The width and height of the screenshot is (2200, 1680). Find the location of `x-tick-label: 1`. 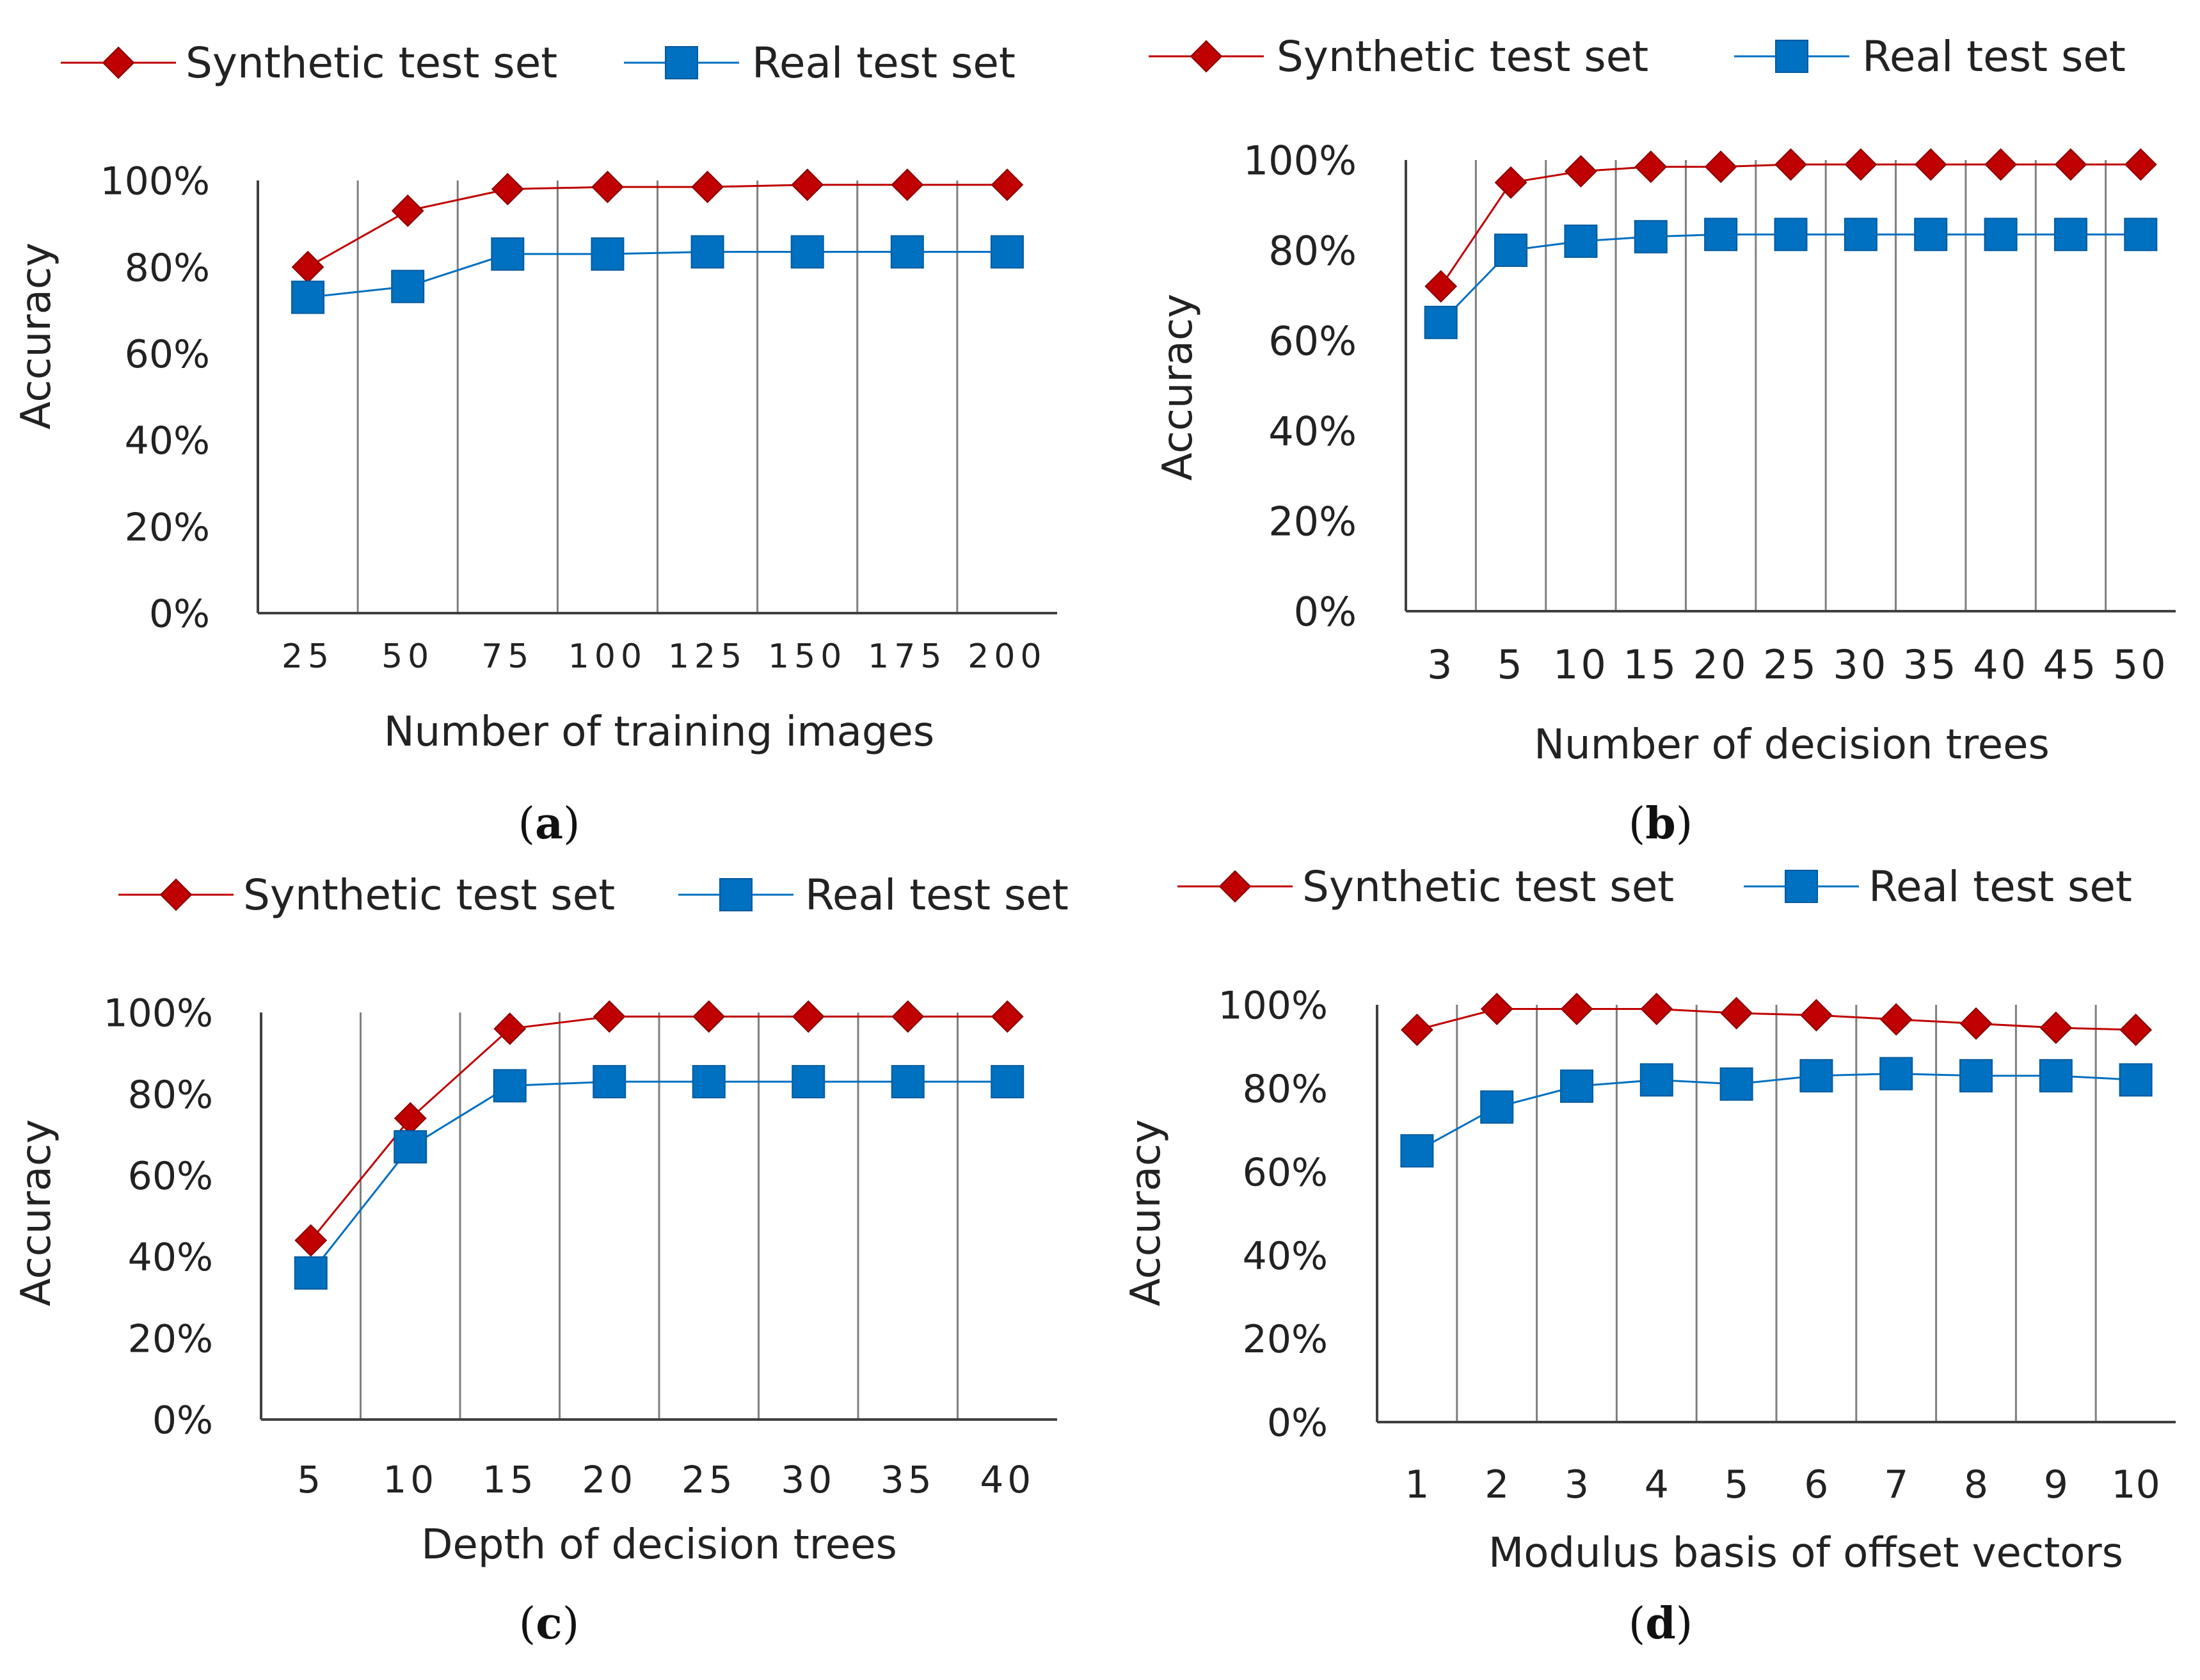

x-tick-label: 1 is located at coordinates (1417, 1484).